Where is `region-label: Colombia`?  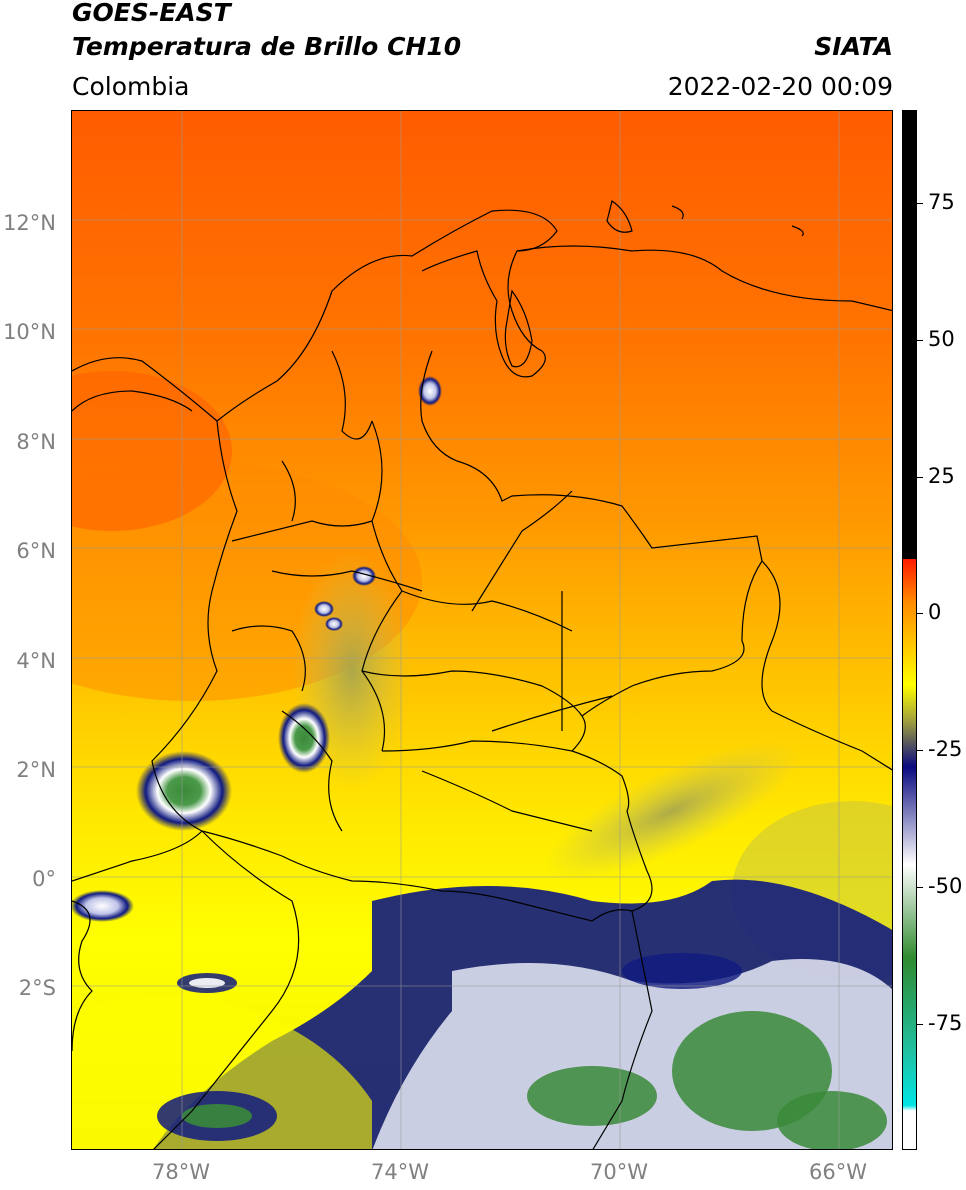 region-label: Colombia is located at coordinates (131, 86).